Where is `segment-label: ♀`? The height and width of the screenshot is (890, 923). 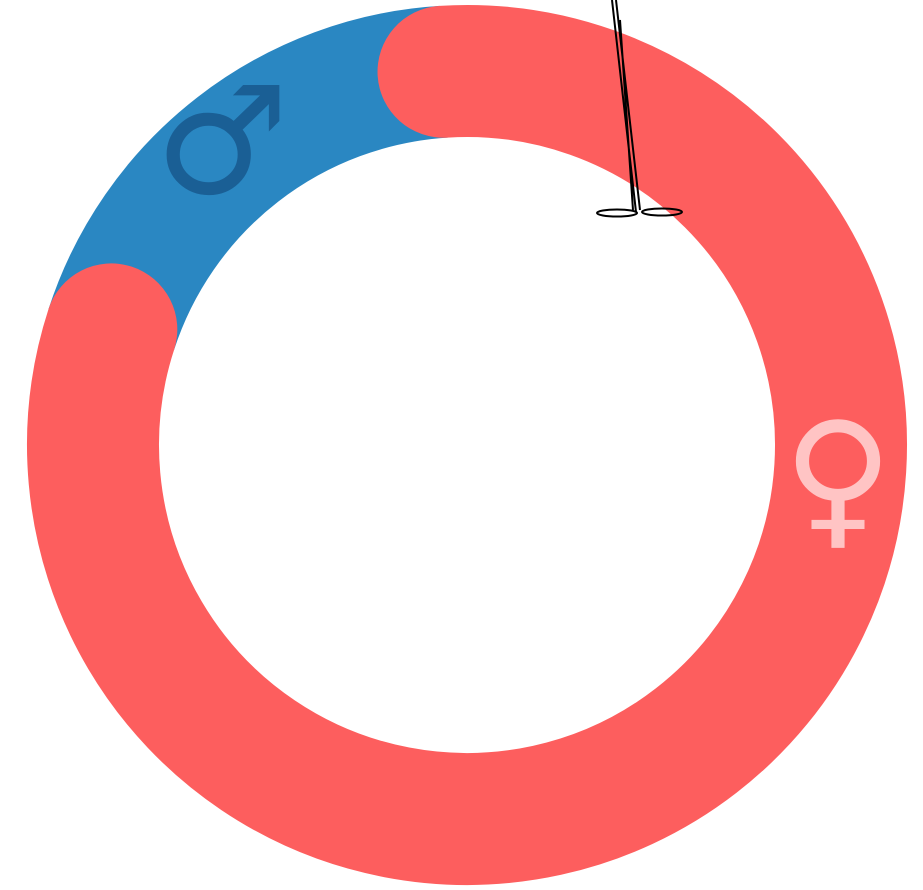 segment-label: ♀ is located at coordinates (838, 478).